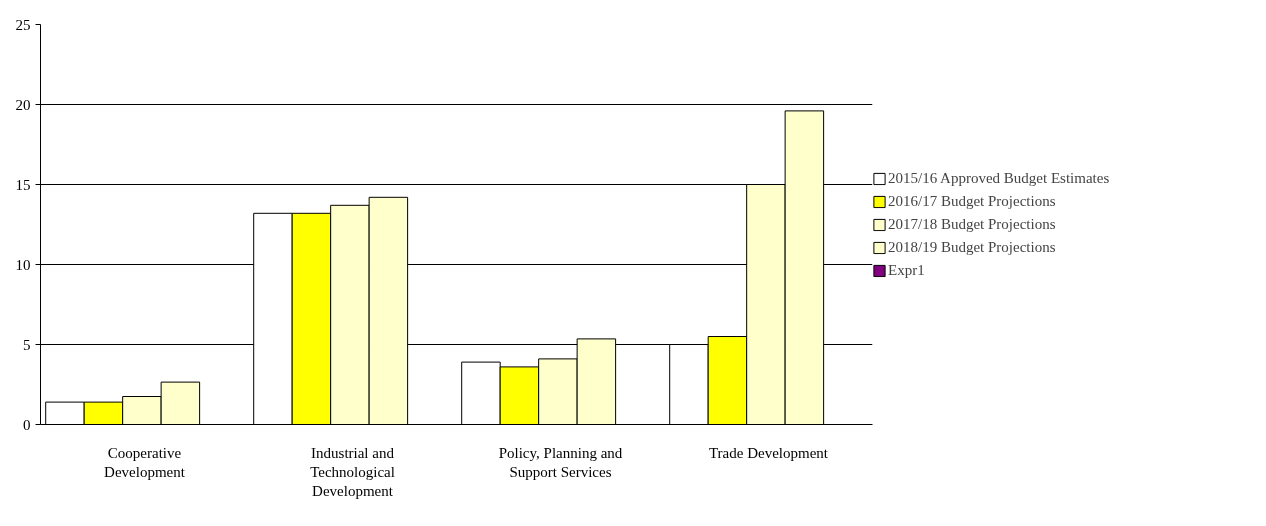 Image resolution: width=1266 pixels, height=526 pixels. Describe the element at coordinates (23, 184) in the screenshot. I see `y-tick-label: 15` at that location.